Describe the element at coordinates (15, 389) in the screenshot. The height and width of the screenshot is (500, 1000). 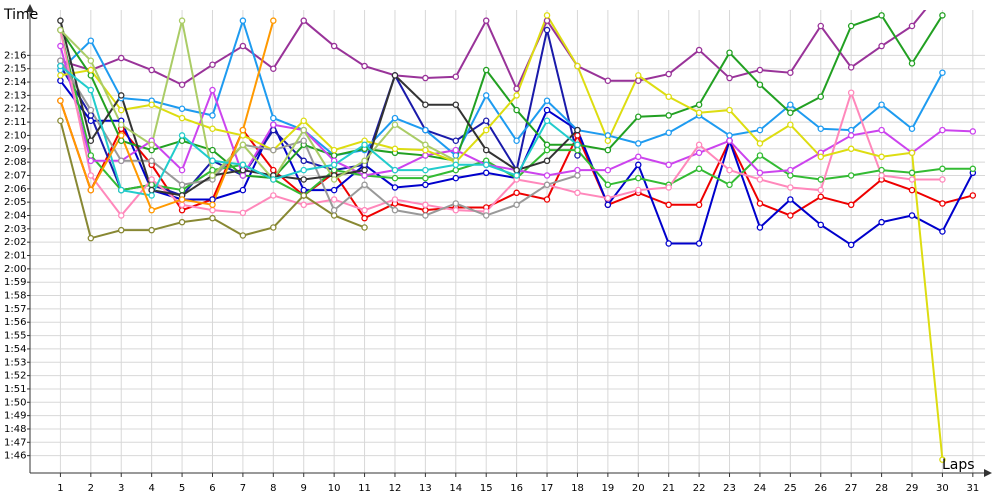
I see `y-tick-label: 1:51` at that location.